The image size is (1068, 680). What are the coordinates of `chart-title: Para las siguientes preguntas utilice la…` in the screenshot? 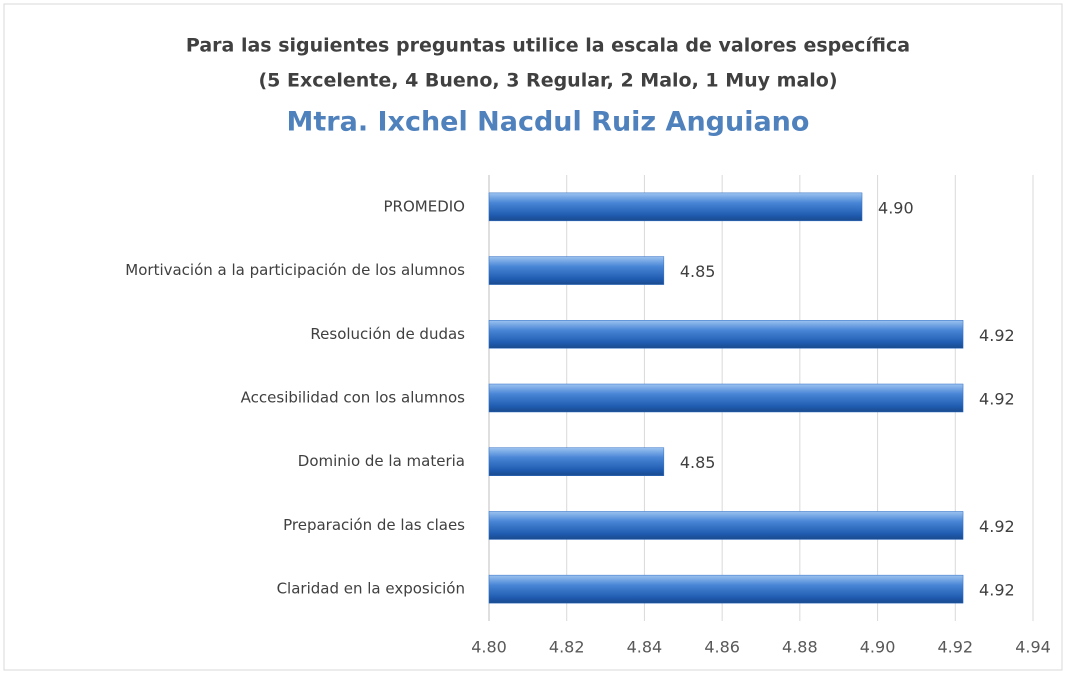 It's located at (548, 46).